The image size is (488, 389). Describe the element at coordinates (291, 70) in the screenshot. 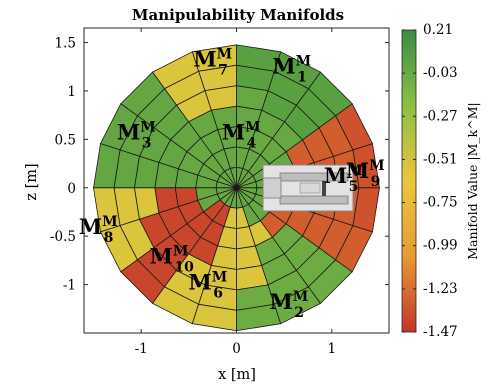

I see `region-label: MM 1` at that location.